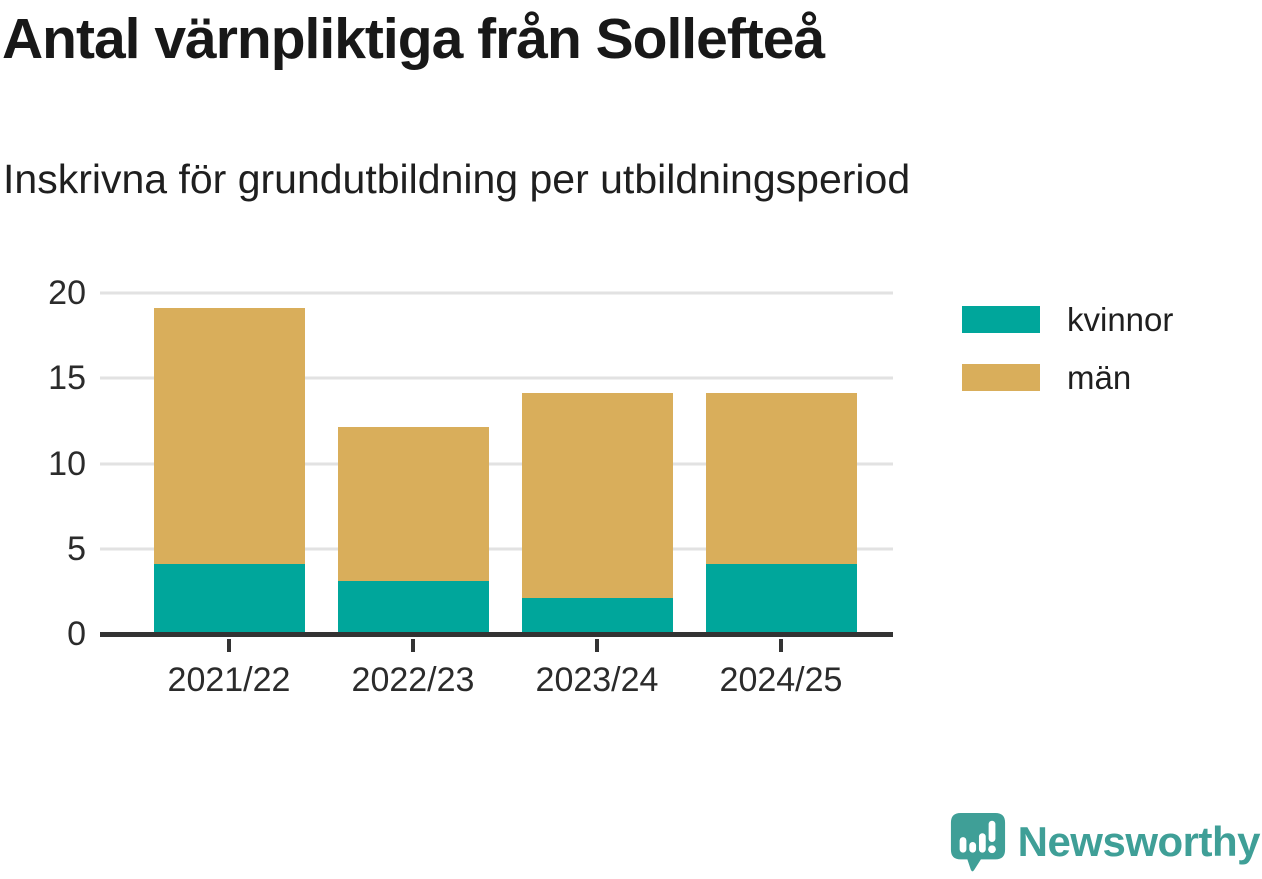 The image size is (1262, 879). What do you see at coordinates (229, 436) in the screenshot?
I see `bar-segment-män-2021/22` at bounding box center [229, 436].